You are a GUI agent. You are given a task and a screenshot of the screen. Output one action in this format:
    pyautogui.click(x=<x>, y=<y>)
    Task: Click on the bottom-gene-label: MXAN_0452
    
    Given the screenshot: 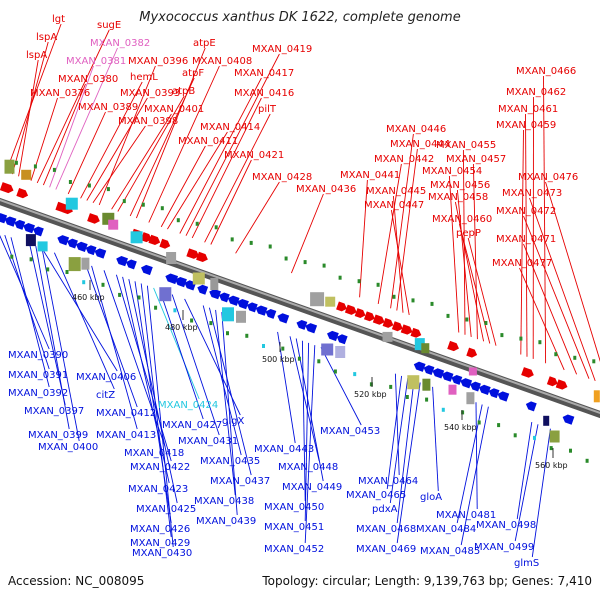 What is the action you would take?
    pyautogui.click(x=294, y=549)
    